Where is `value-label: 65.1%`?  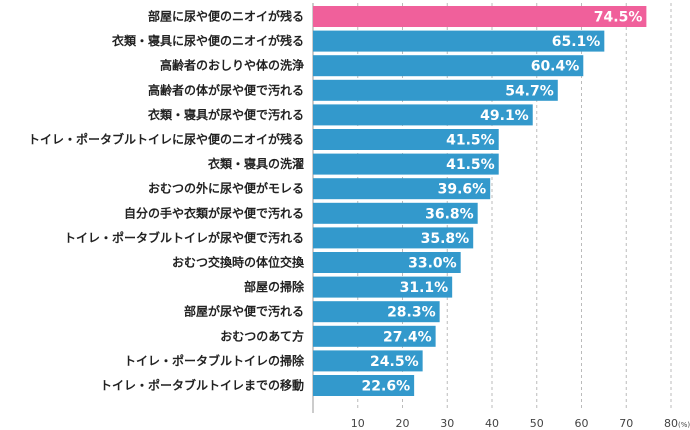
value-label: 65.1% is located at coordinates (576, 42).